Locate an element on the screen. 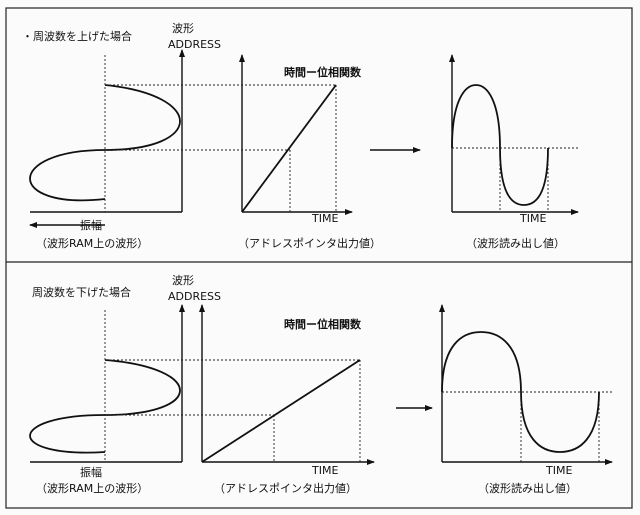 This screenshot has height=515, width=640. heading: 周波数を下げた場合 is located at coordinates (81, 292).